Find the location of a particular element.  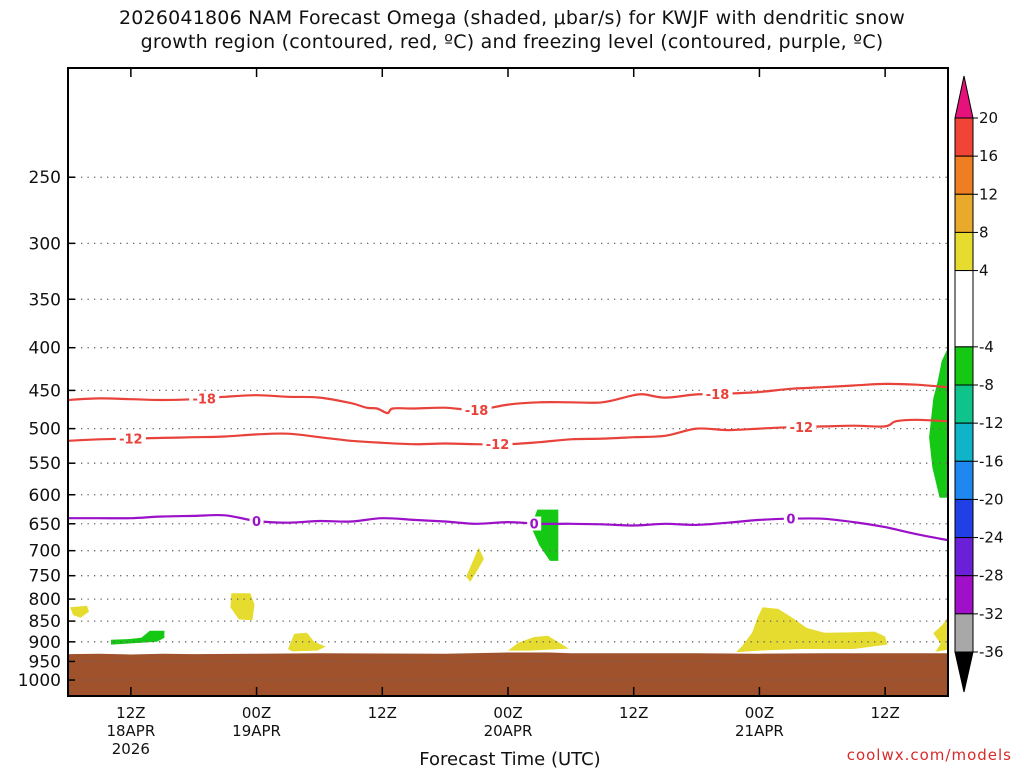

y-tick-label-650: 650 is located at coordinates (45, 525).